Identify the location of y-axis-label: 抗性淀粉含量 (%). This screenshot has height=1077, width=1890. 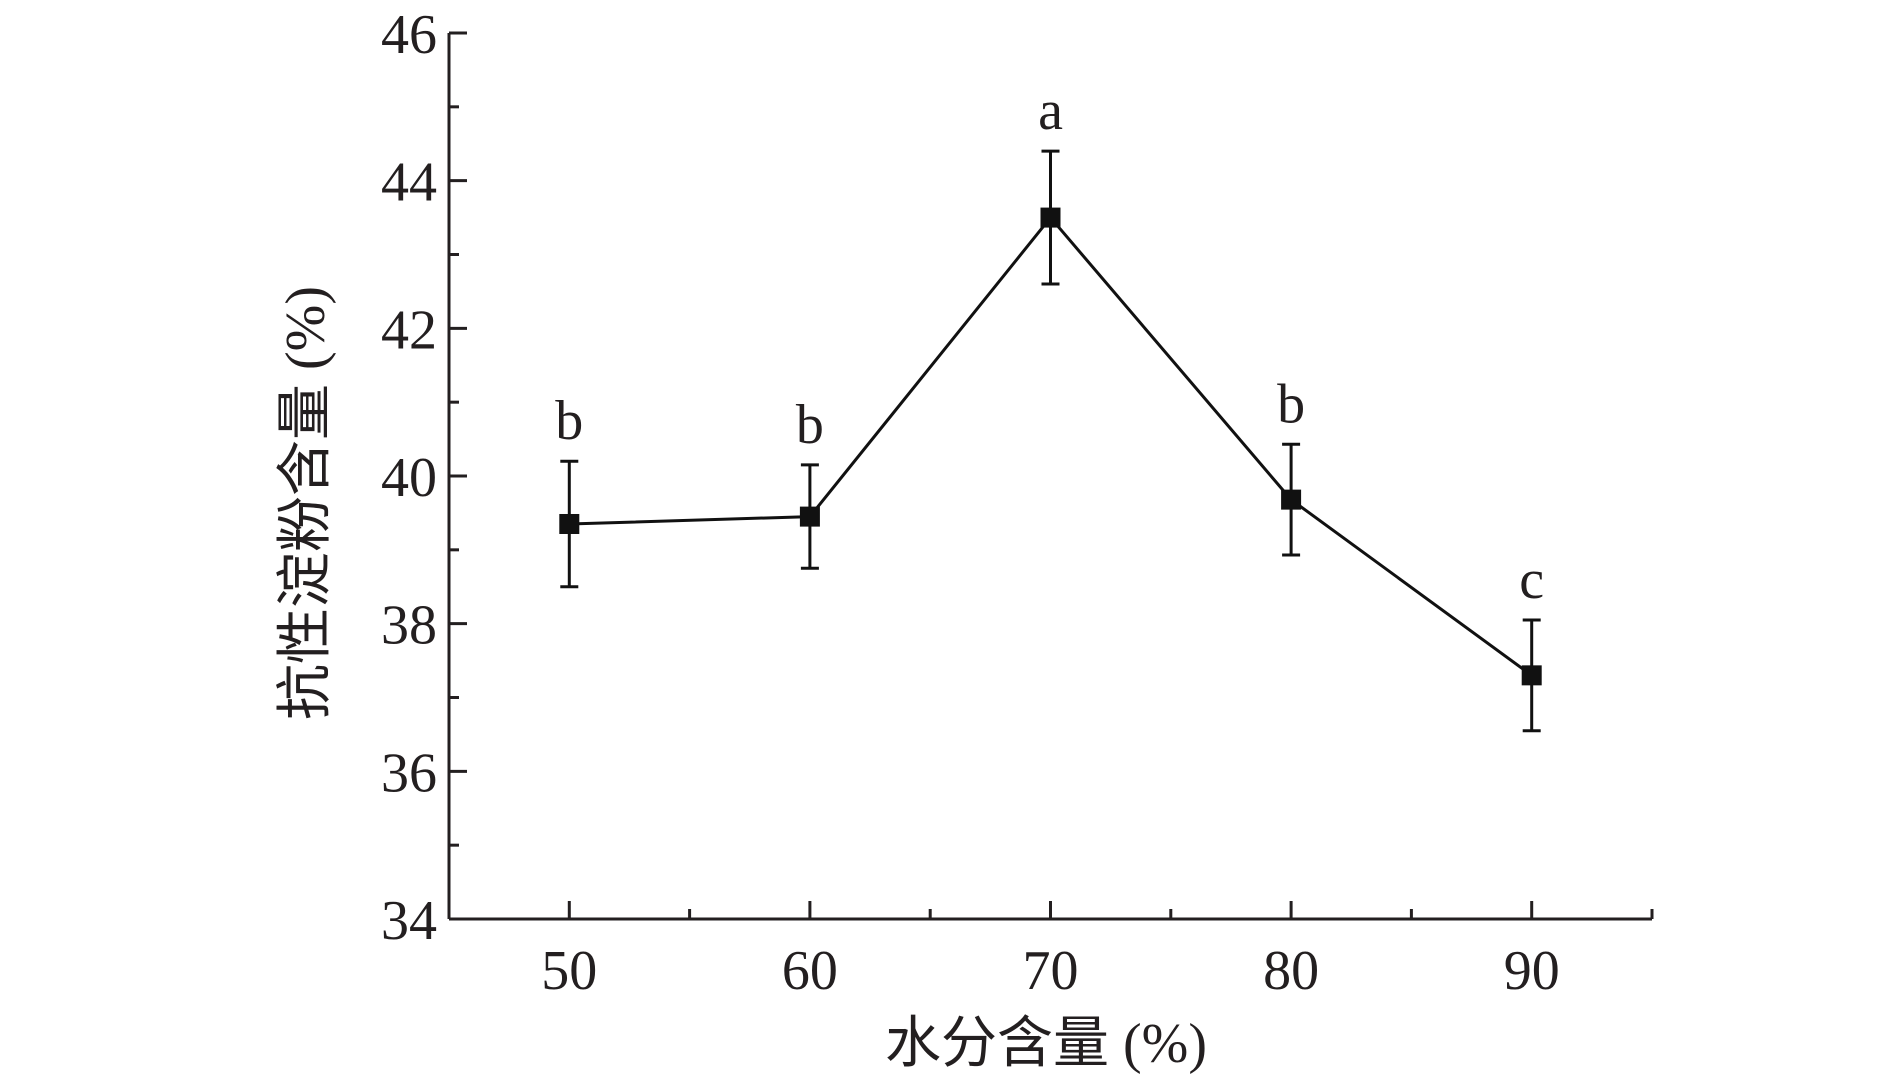
(306, 503).